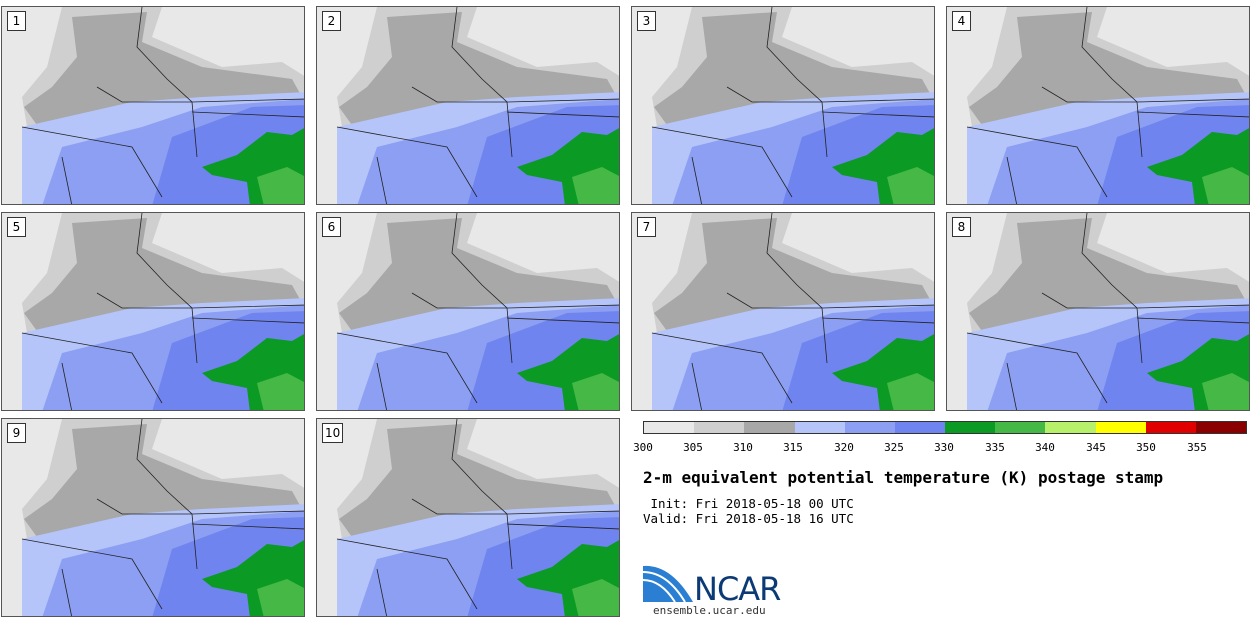 The image size is (1260, 619). I want to click on ensemble-member-panel-6: 6, so click(468, 311).